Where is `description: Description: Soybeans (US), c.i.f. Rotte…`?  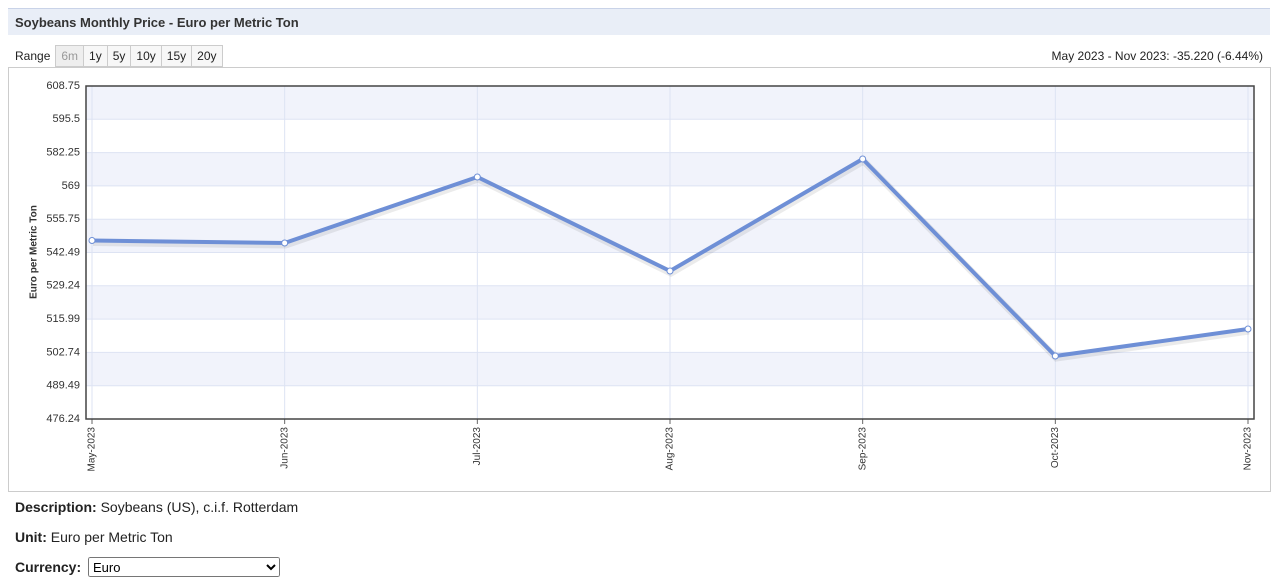 description: Description: Soybeans (US), c.i.f. Rotte… is located at coordinates (156, 507).